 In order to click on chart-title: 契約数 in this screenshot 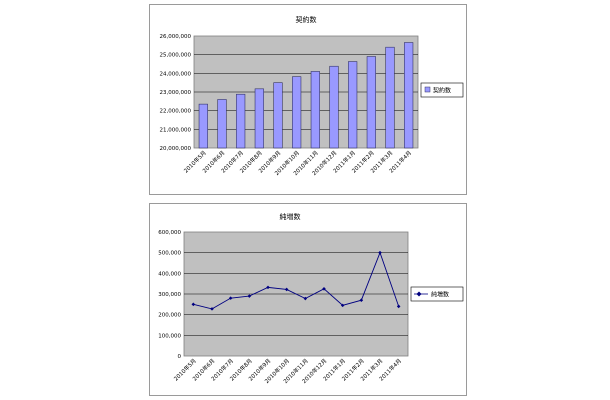, I will do `click(306, 19)`.